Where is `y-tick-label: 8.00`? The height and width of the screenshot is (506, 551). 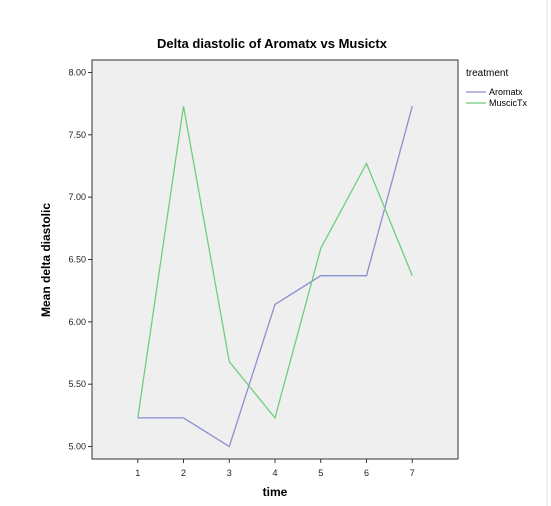
y-tick-label: 8.00 is located at coordinates (77, 72).